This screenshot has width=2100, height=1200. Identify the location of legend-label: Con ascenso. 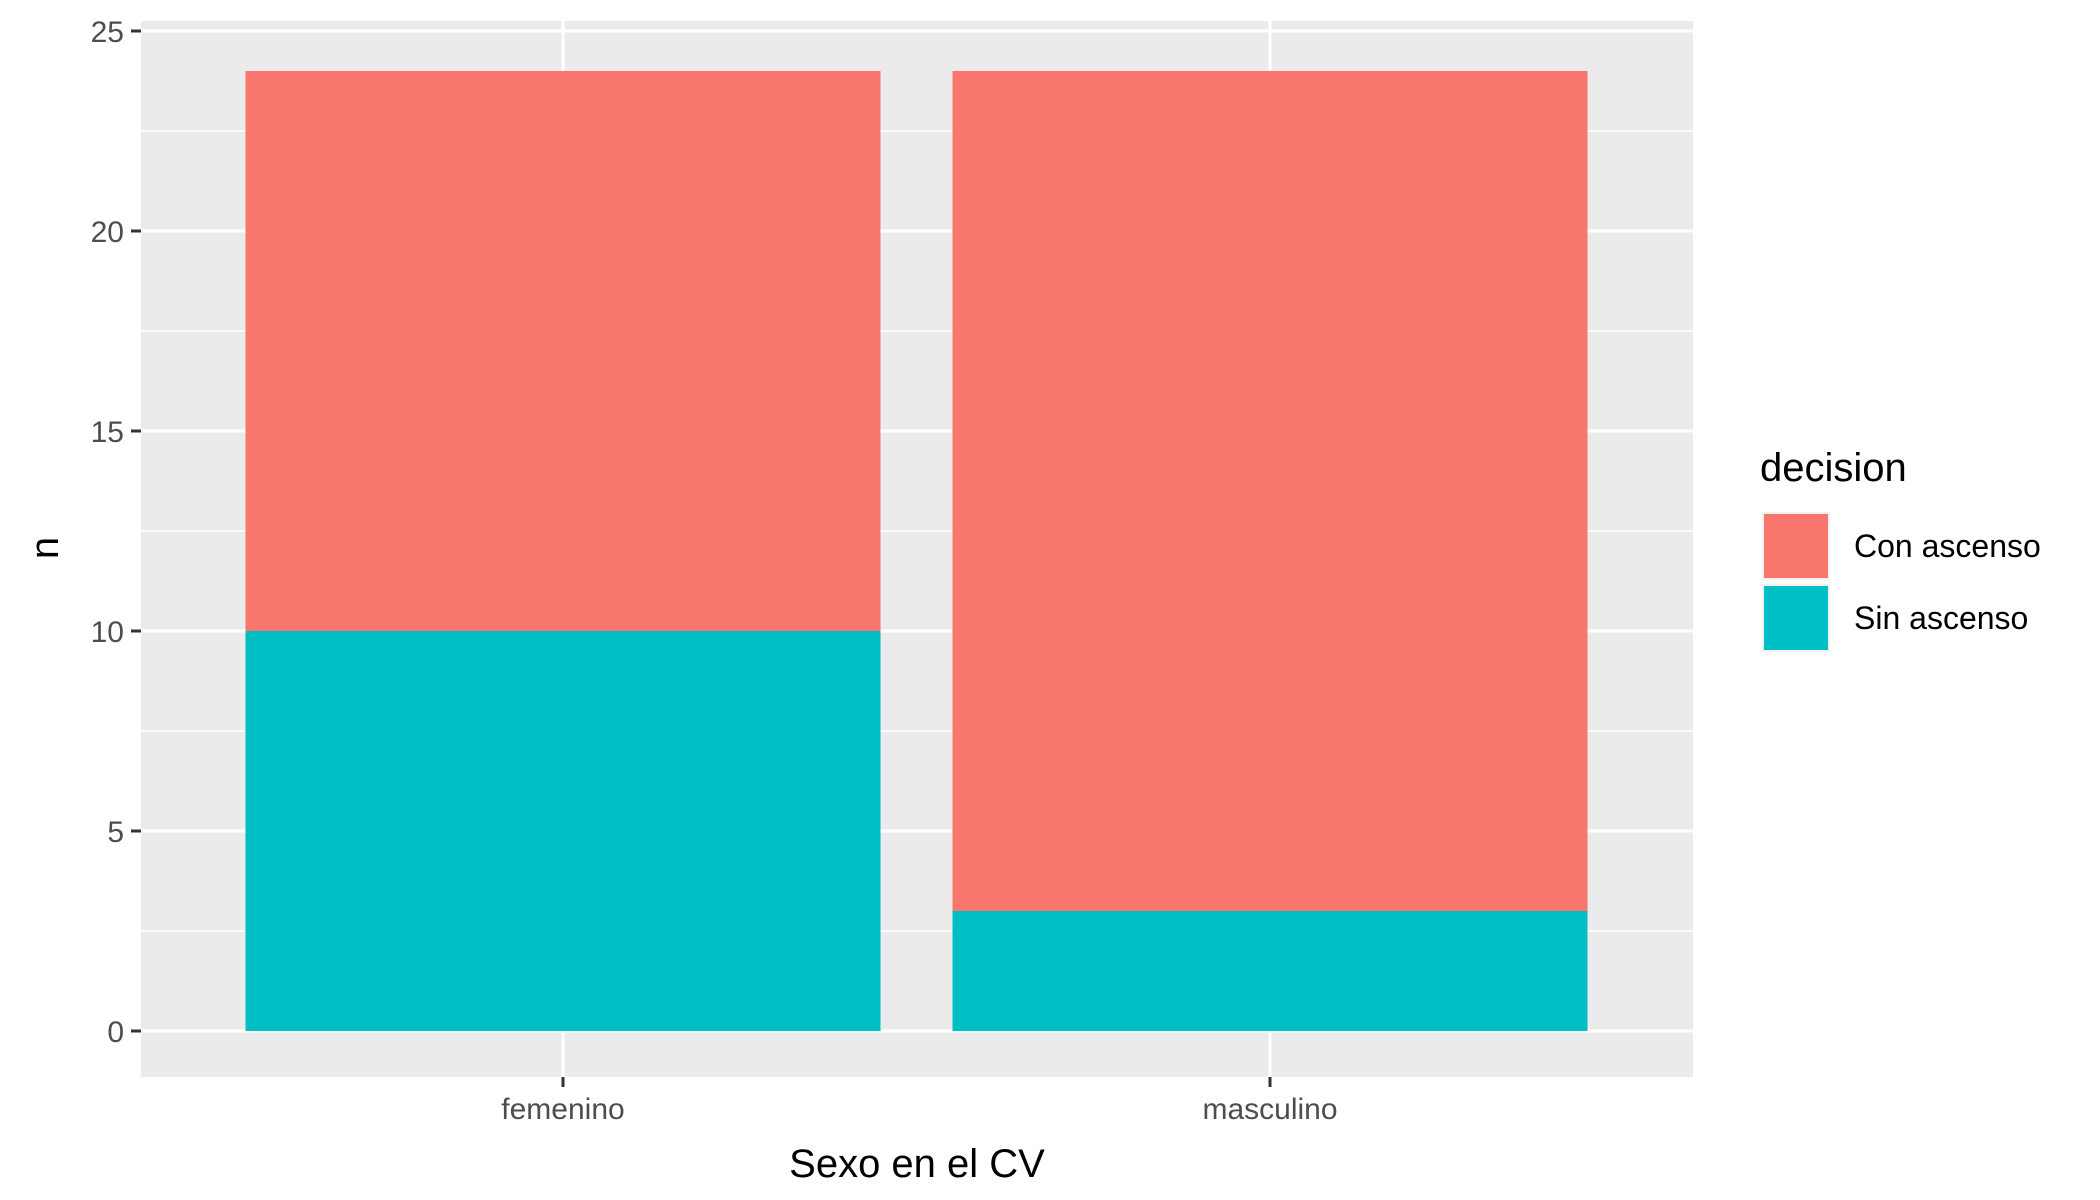
(1947, 546).